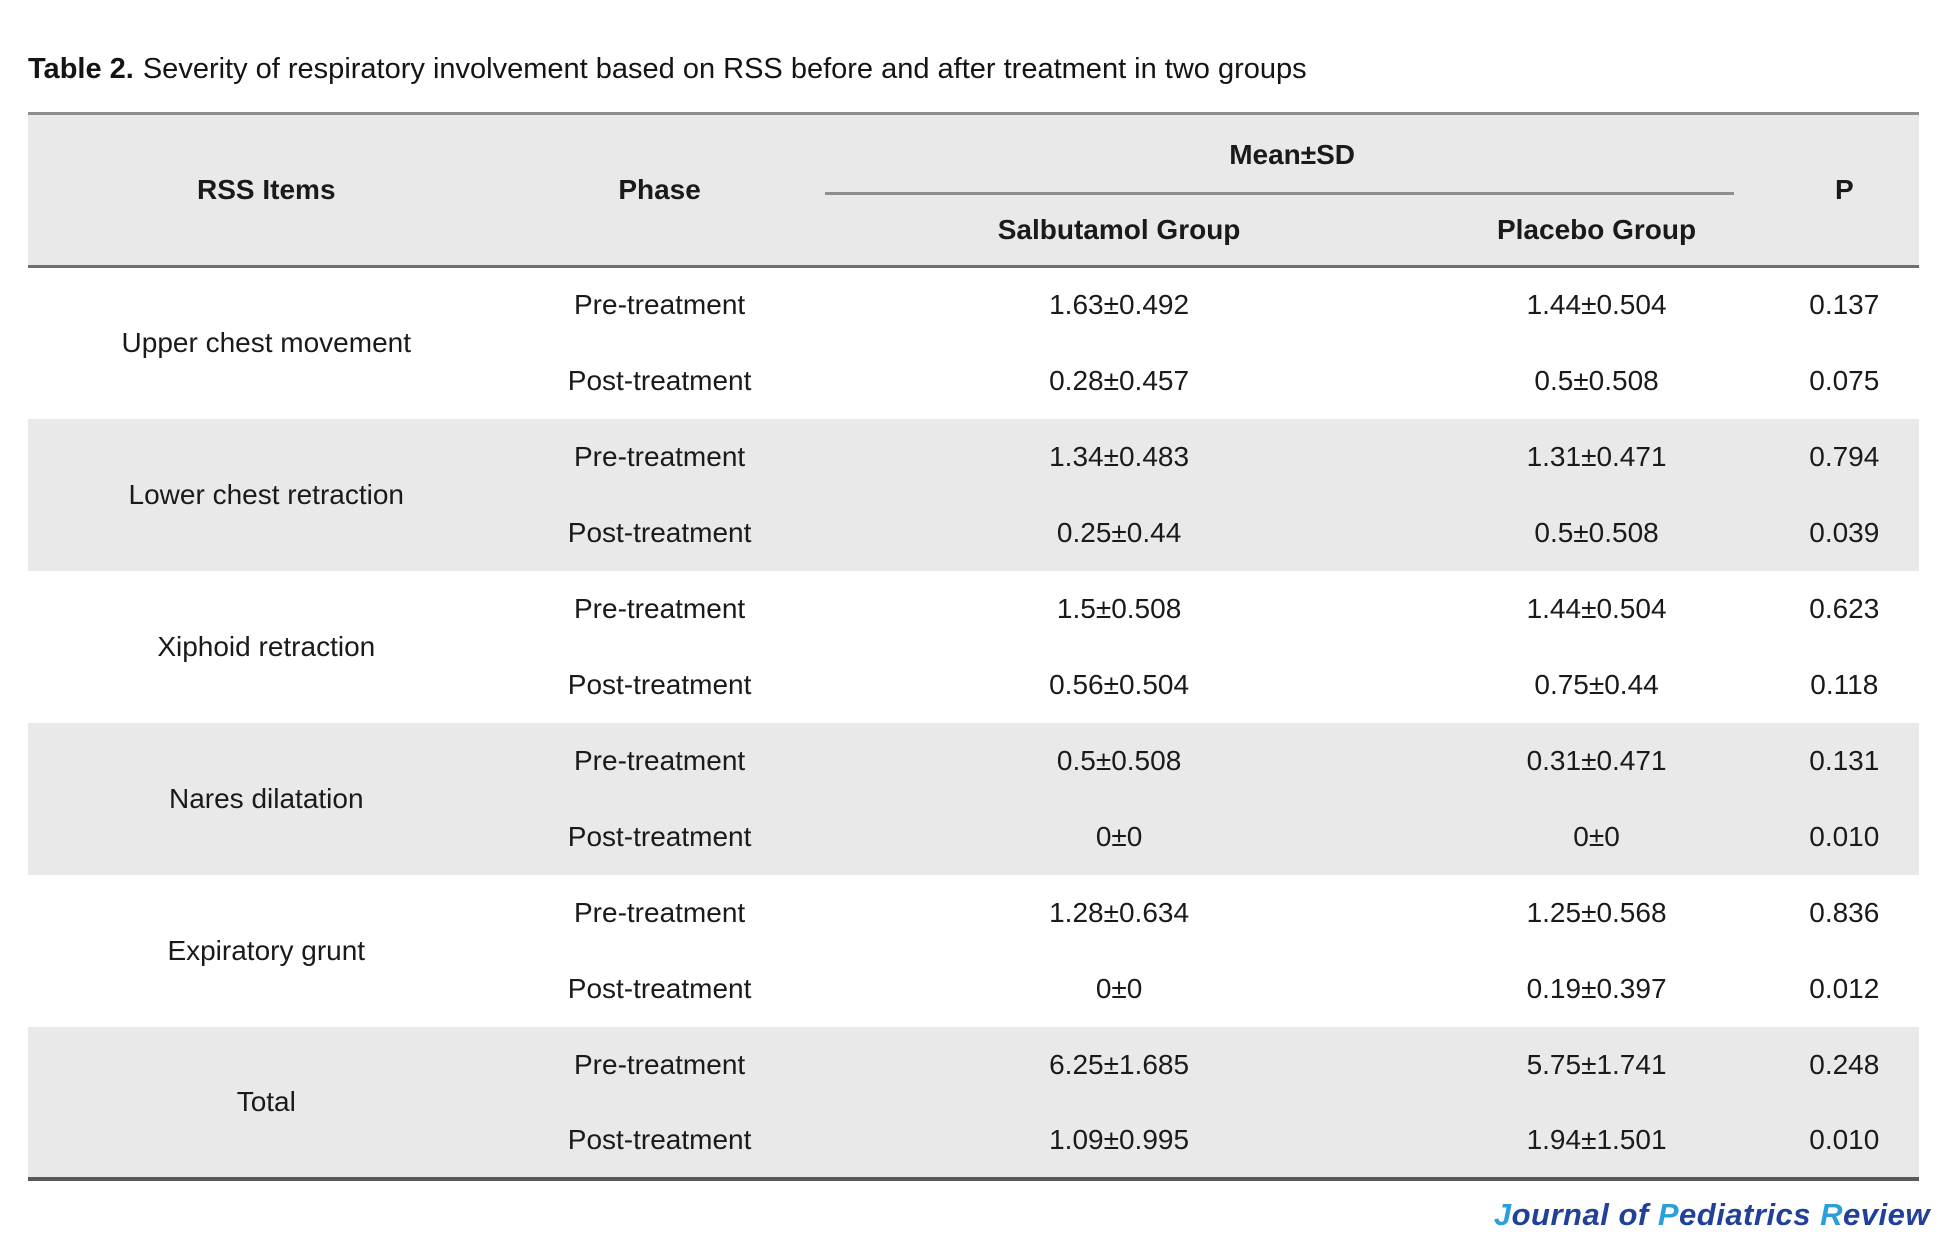 Image resolution: width=1951 pixels, height=1248 pixels. What do you see at coordinates (1292, 154) in the screenshot?
I see `column-header-mean-sd: Mean±SD` at bounding box center [1292, 154].